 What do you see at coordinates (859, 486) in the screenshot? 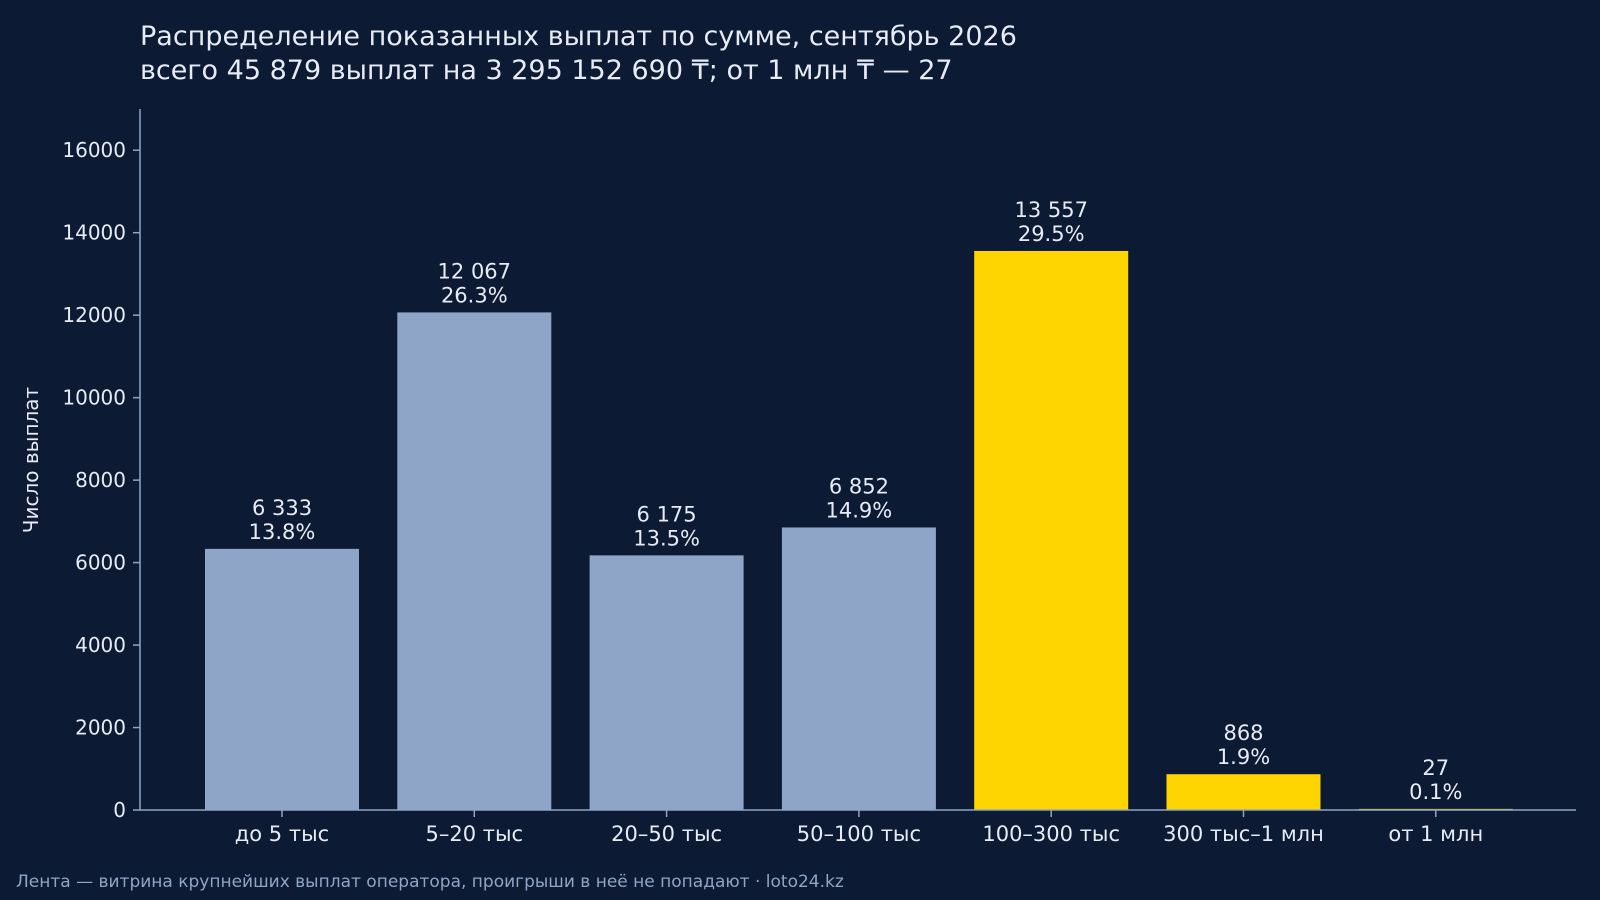
I see `bar-value-label: 6 852` at bounding box center [859, 486].